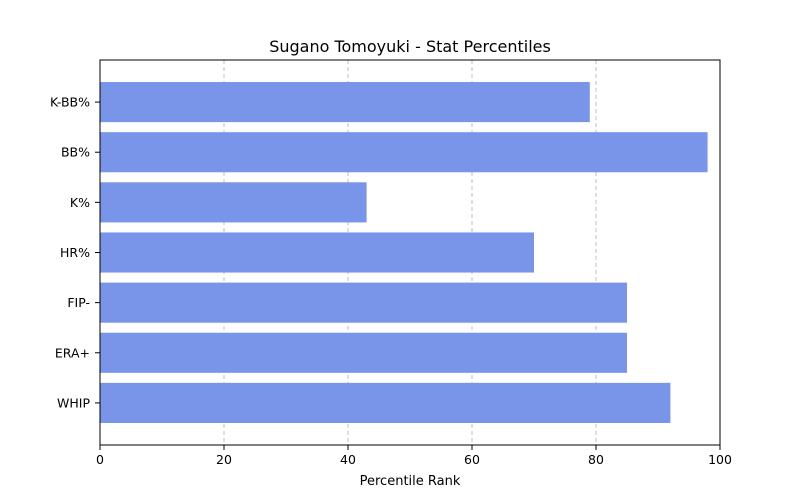  What do you see at coordinates (410, 46) in the screenshot?
I see `chart-title: Sugano Tomoyuki - Stat Percentiles` at bounding box center [410, 46].